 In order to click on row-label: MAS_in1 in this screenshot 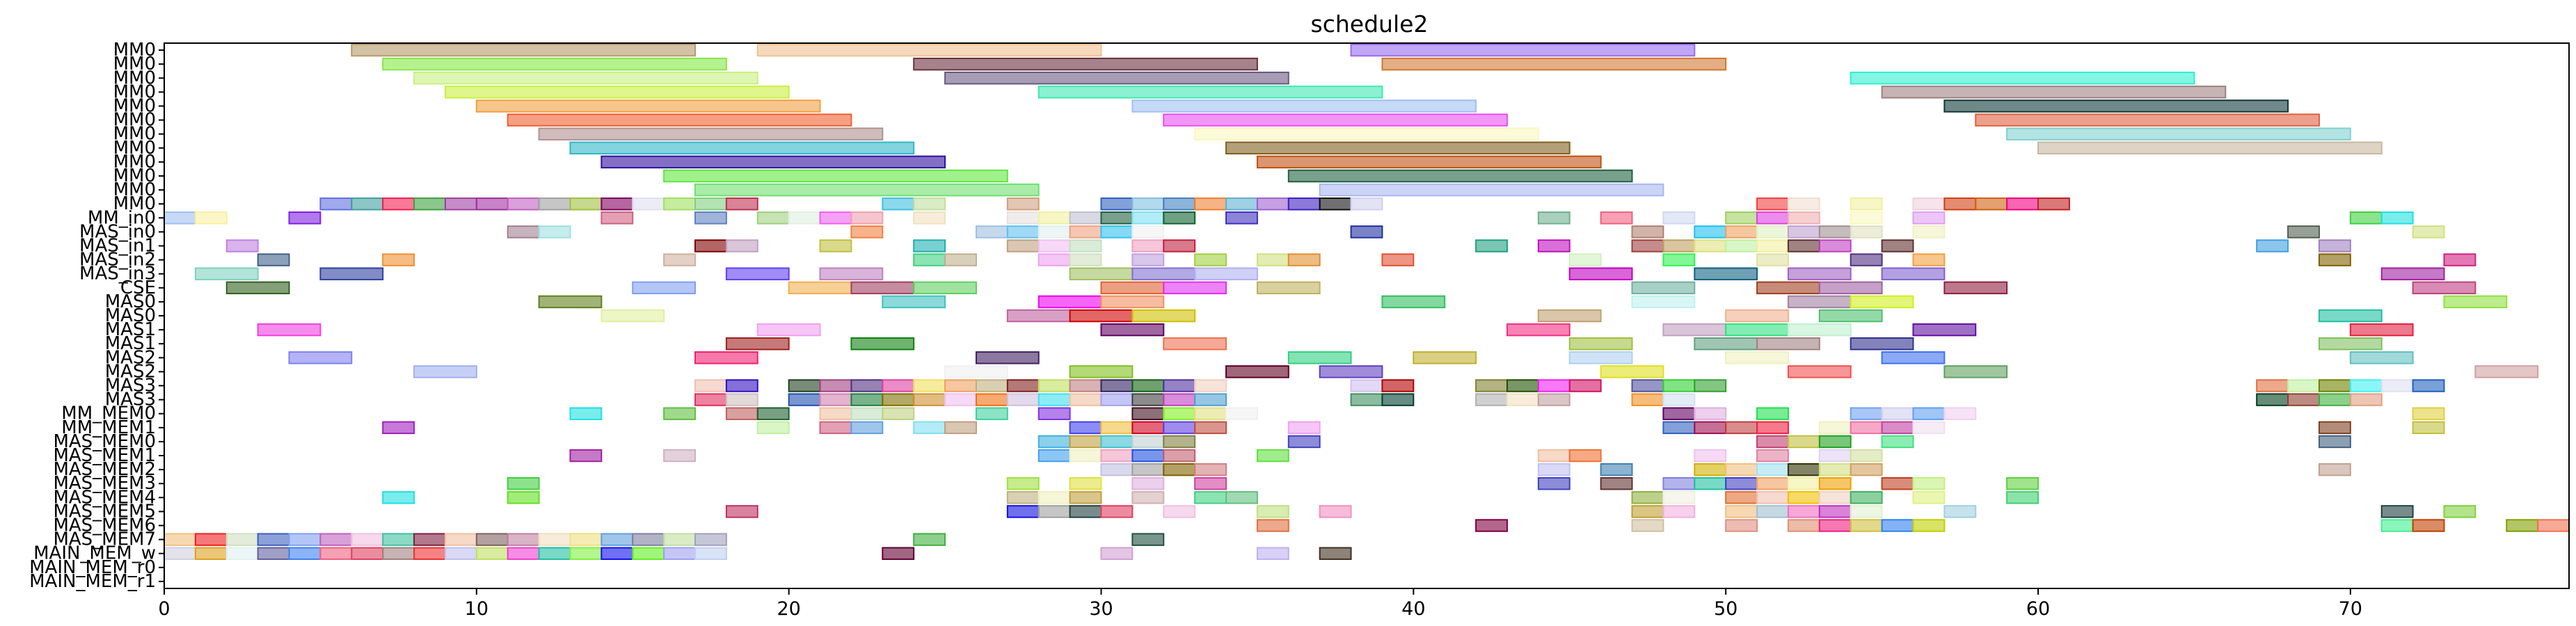, I will do `click(117, 245)`.